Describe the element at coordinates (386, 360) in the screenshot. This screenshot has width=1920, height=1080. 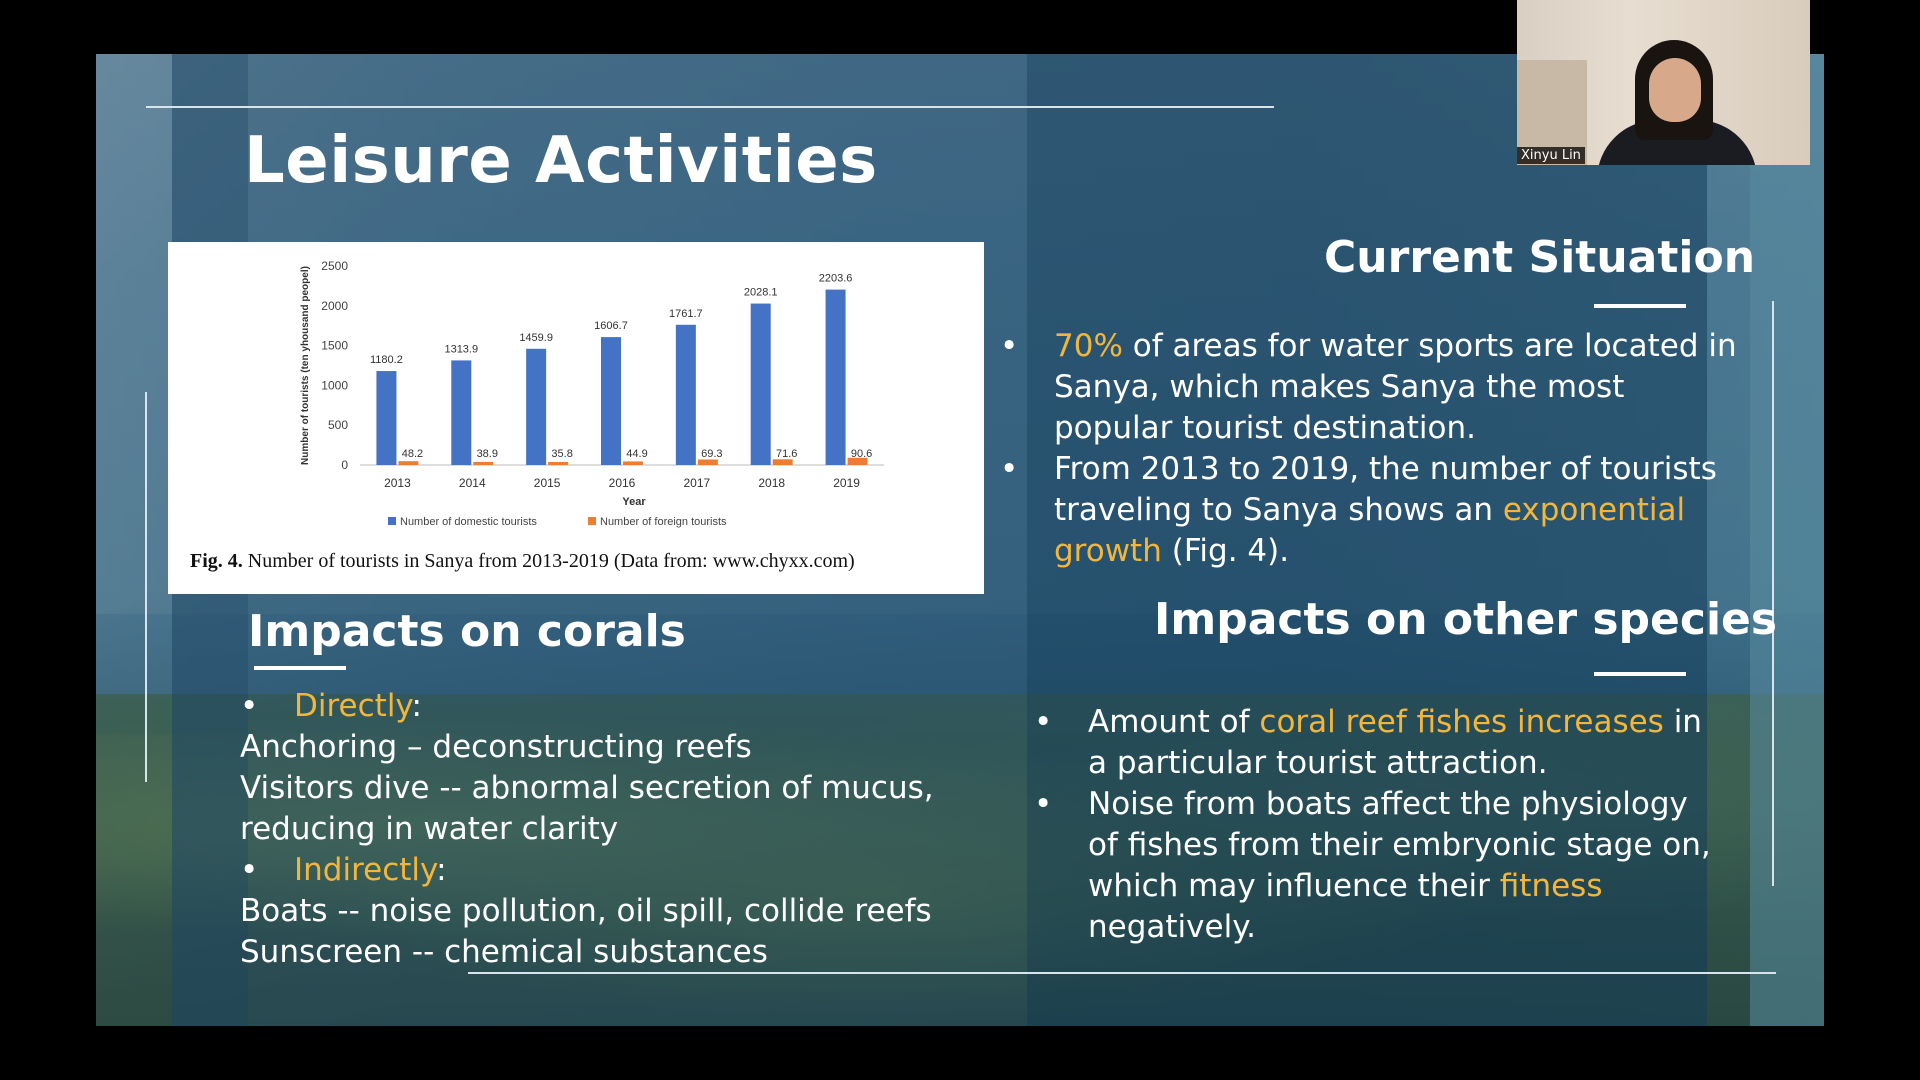
I see `data-label: 1180.2` at that location.